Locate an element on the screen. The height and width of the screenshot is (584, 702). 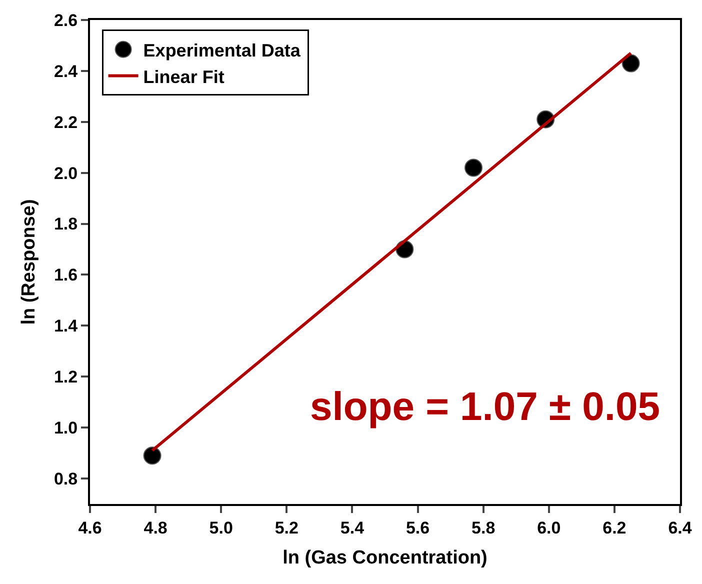
y-tick-label: 1.0 is located at coordinates (66, 428).